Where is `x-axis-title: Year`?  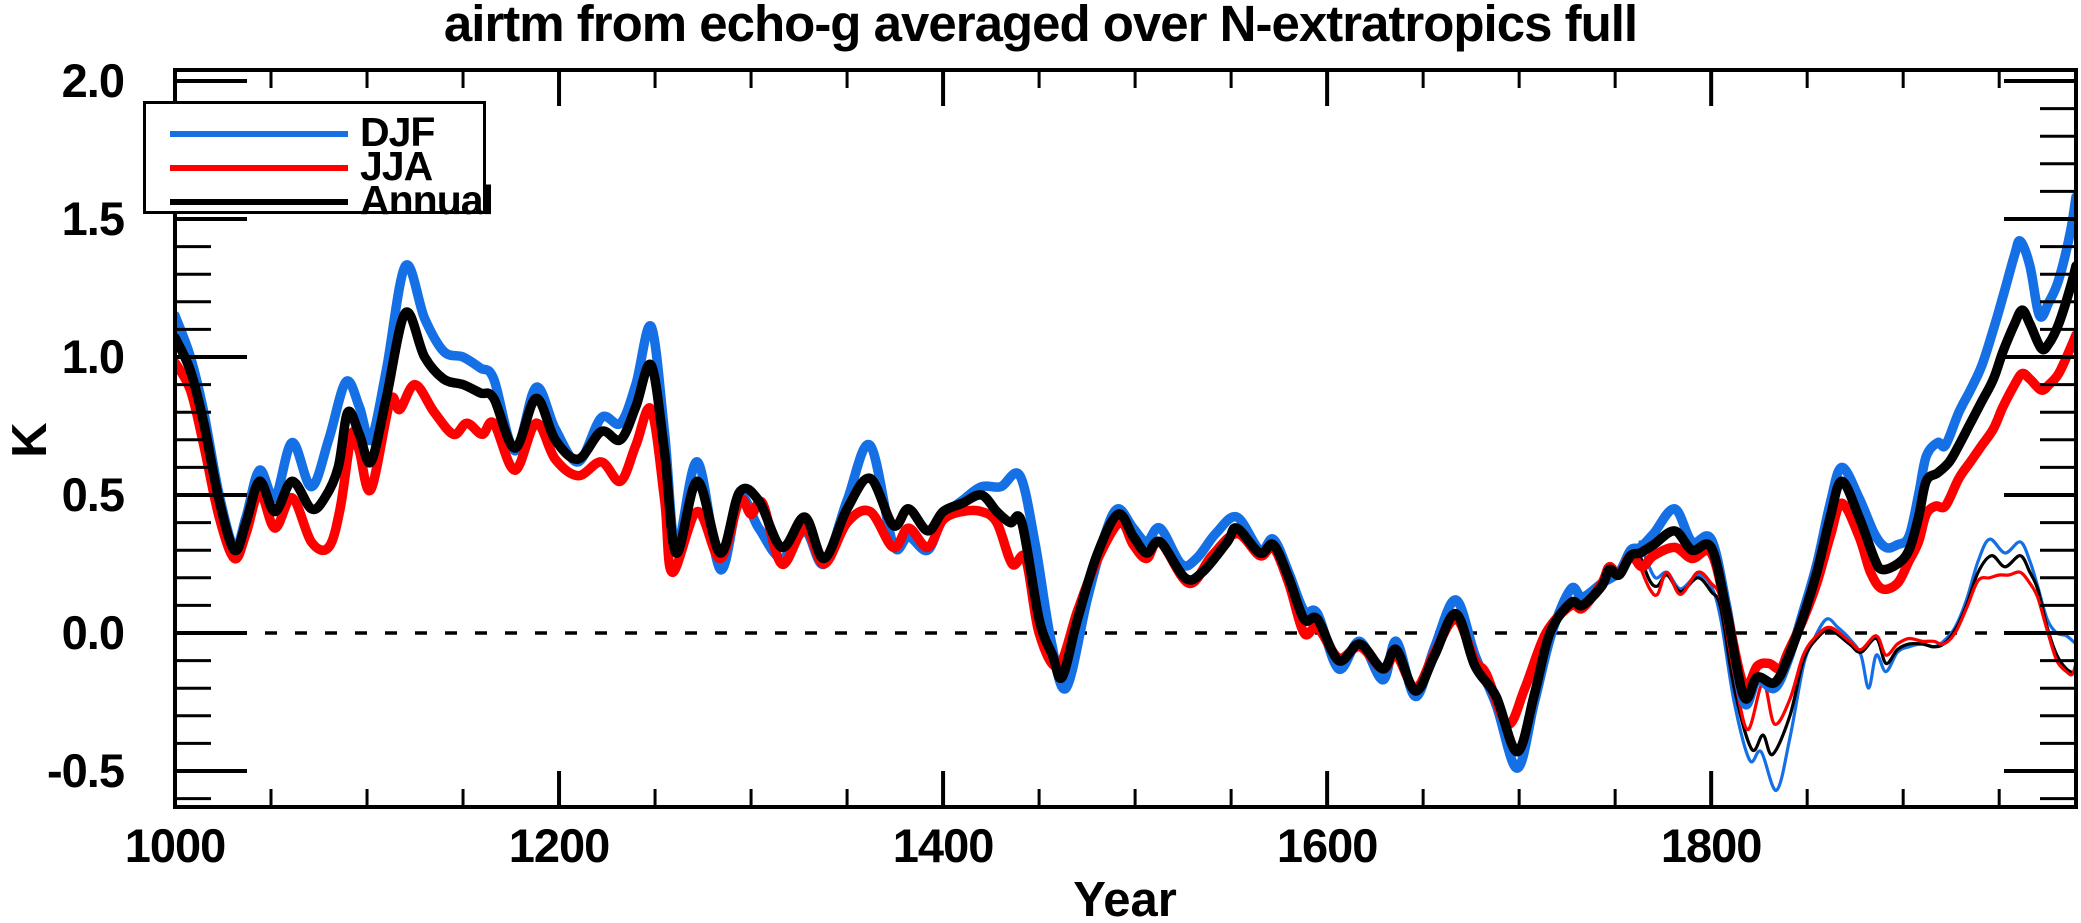
x-axis-title: Year is located at coordinates (1125, 898).